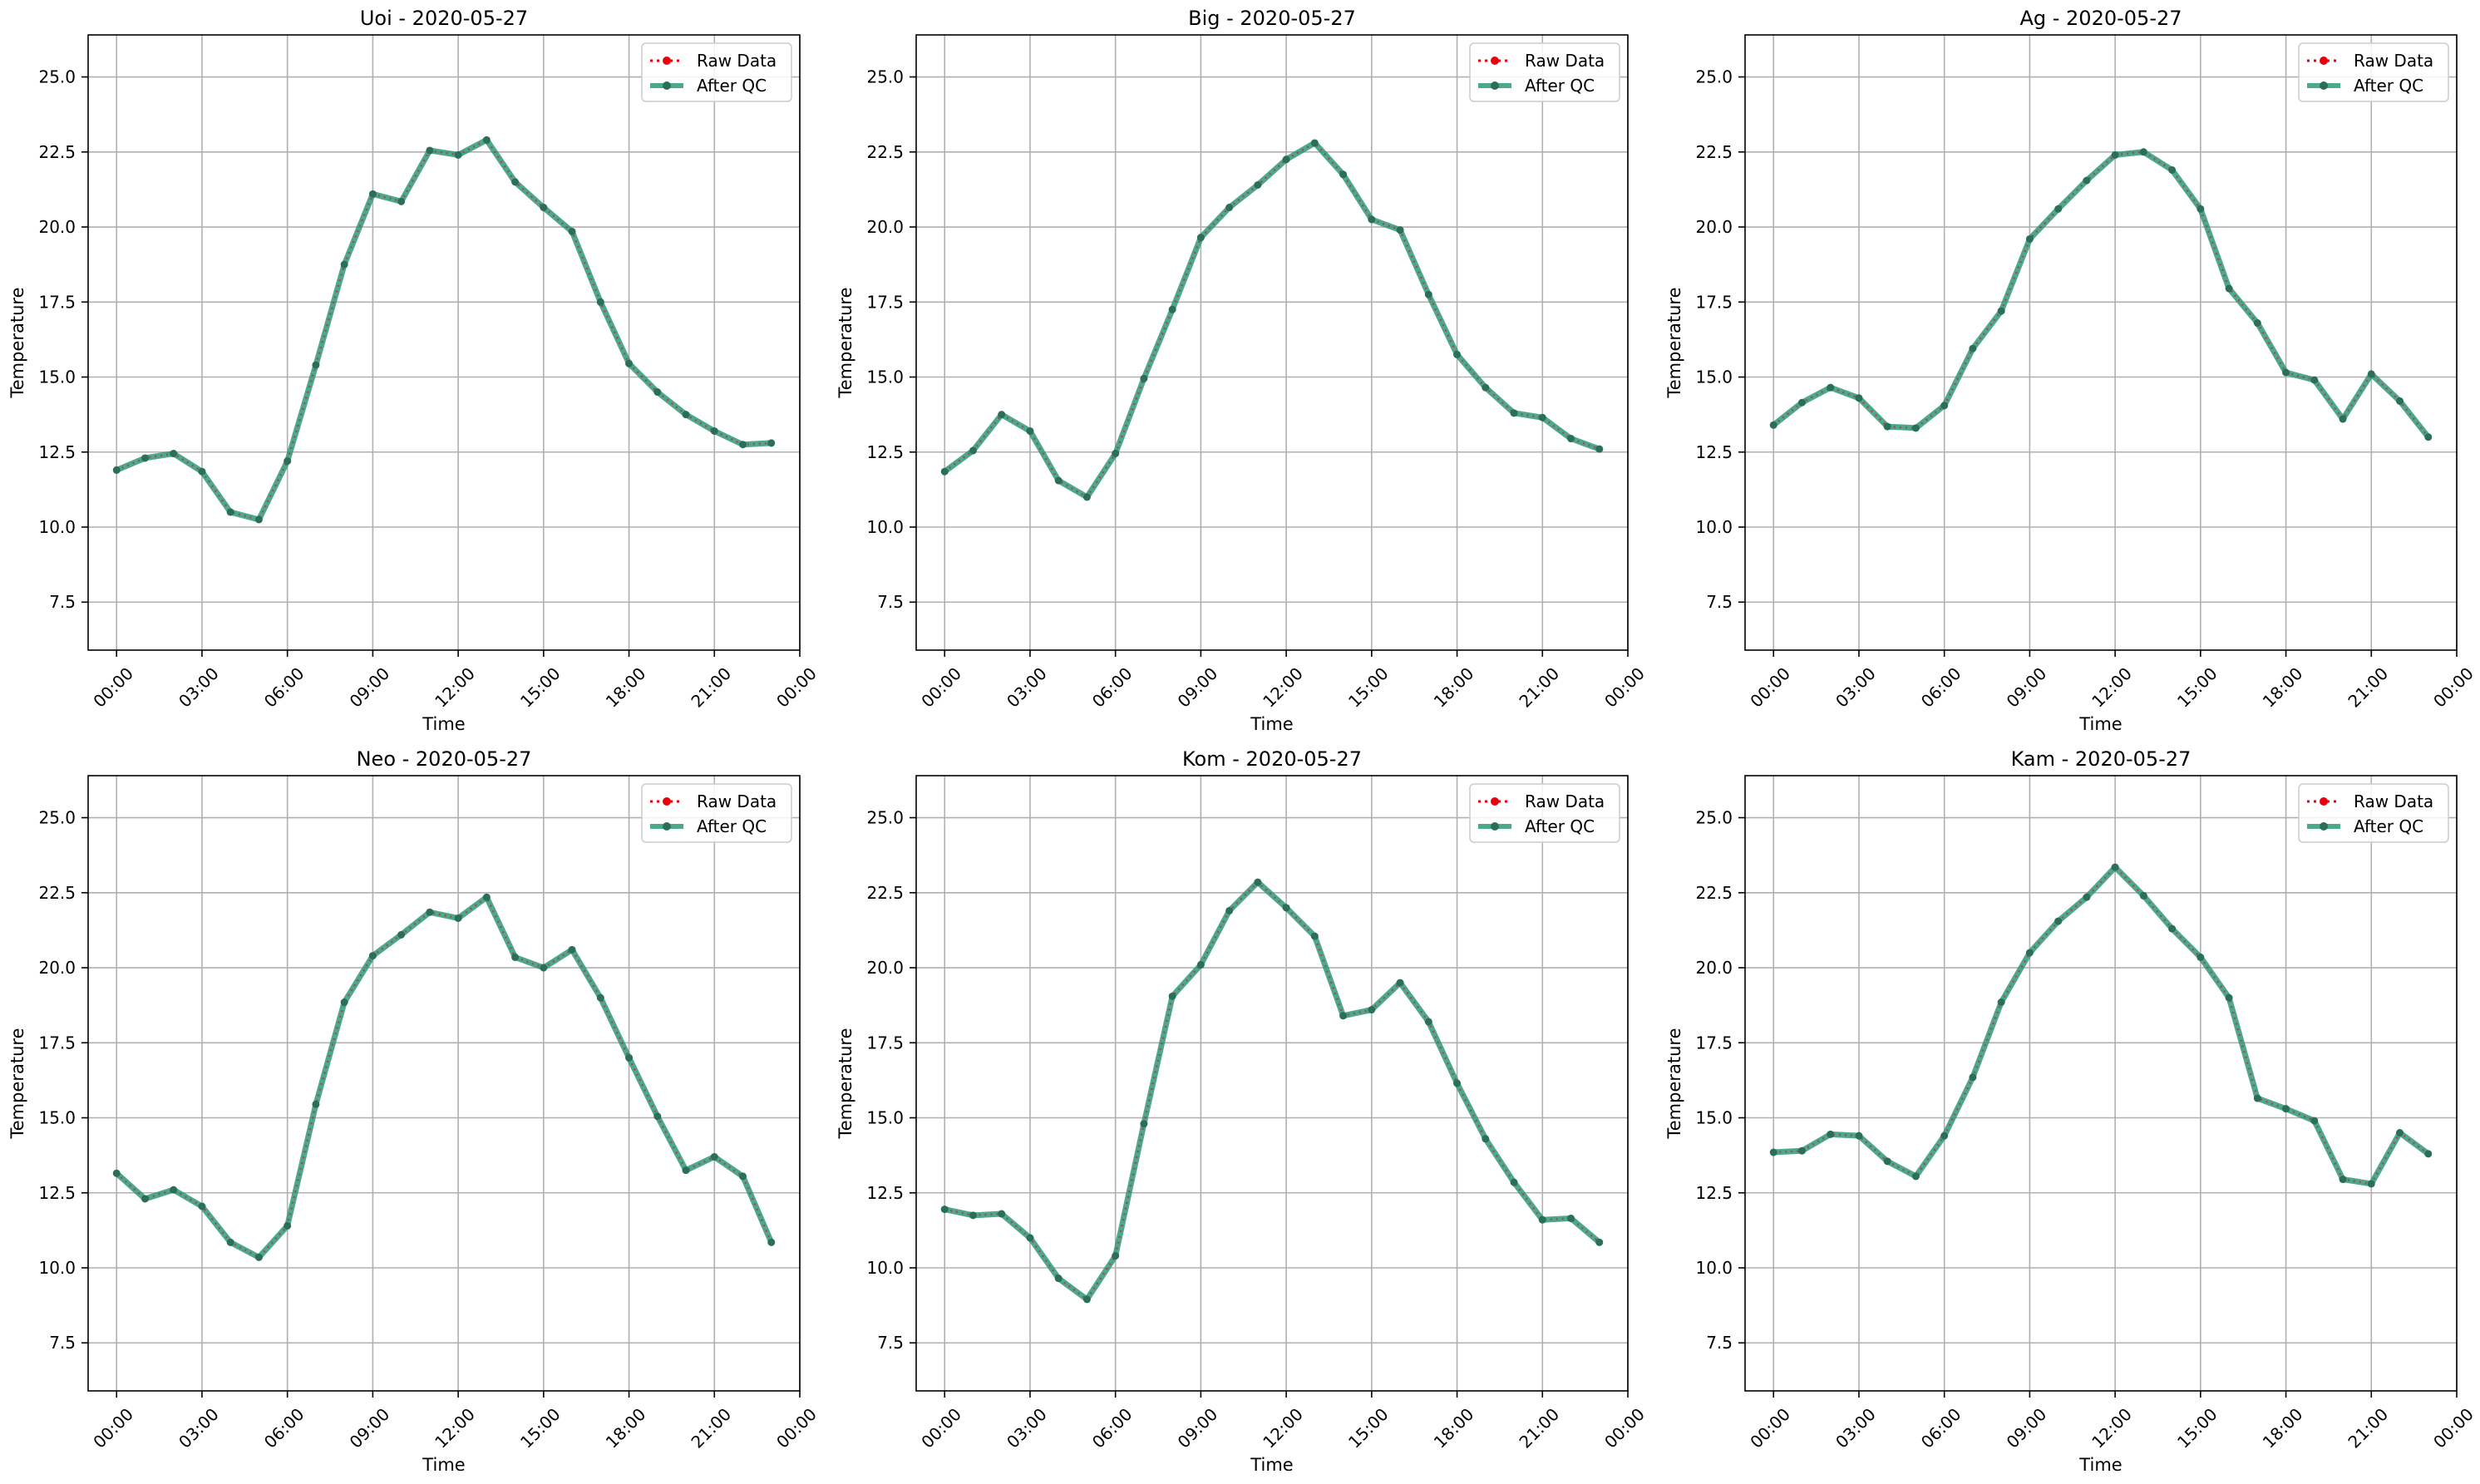  Describe the element at coordinates (1720, 602) in the screenshot. I see `y-tick-label: 7.5` at that location.